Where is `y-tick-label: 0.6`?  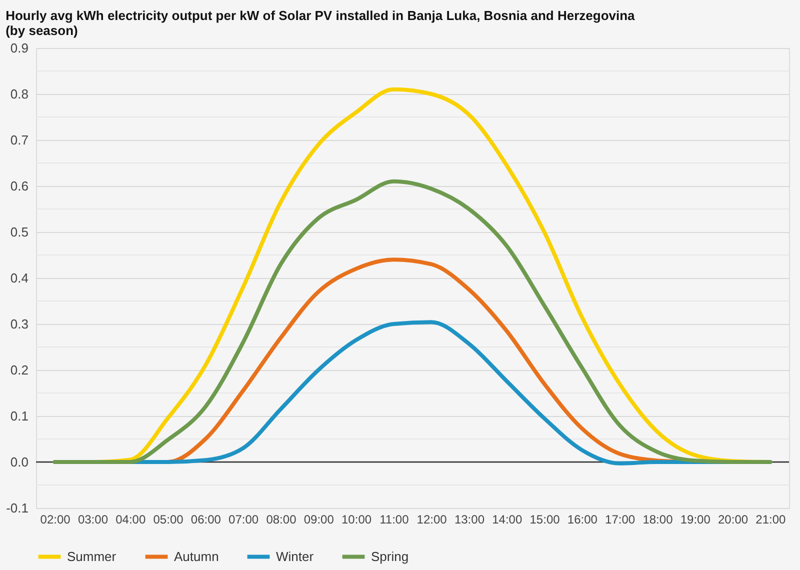
y-tick-label: 0.6 is located at coordinates (19, 186).